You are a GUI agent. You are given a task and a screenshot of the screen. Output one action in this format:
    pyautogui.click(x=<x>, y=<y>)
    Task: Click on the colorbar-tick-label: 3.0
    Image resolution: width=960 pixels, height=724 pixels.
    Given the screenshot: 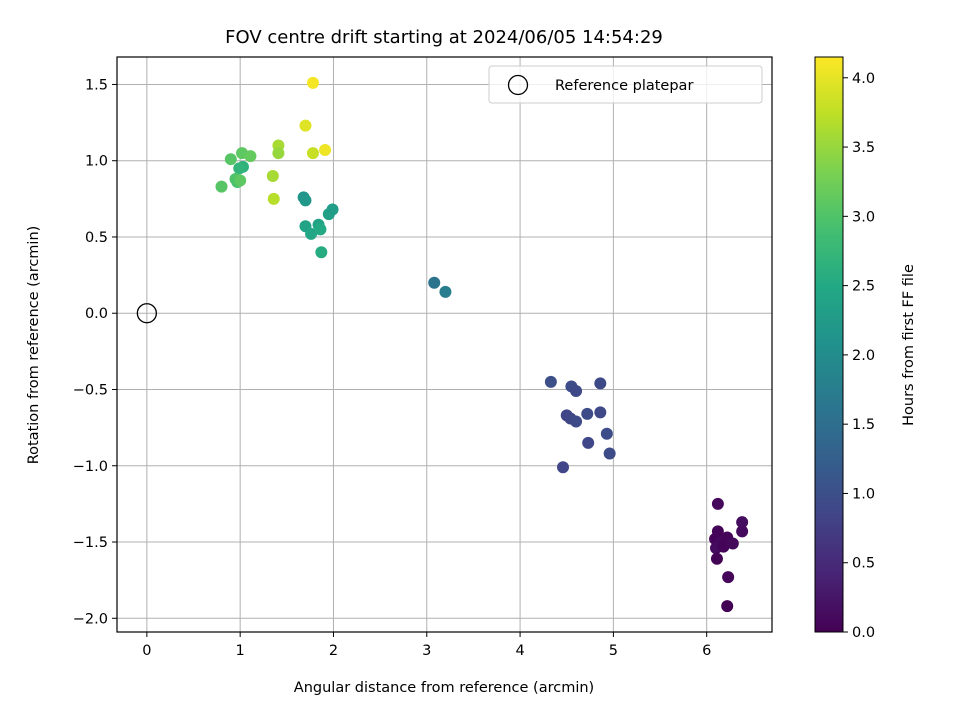 What is the action you would take?
    pyautogui.click(x=863, y=217)
    